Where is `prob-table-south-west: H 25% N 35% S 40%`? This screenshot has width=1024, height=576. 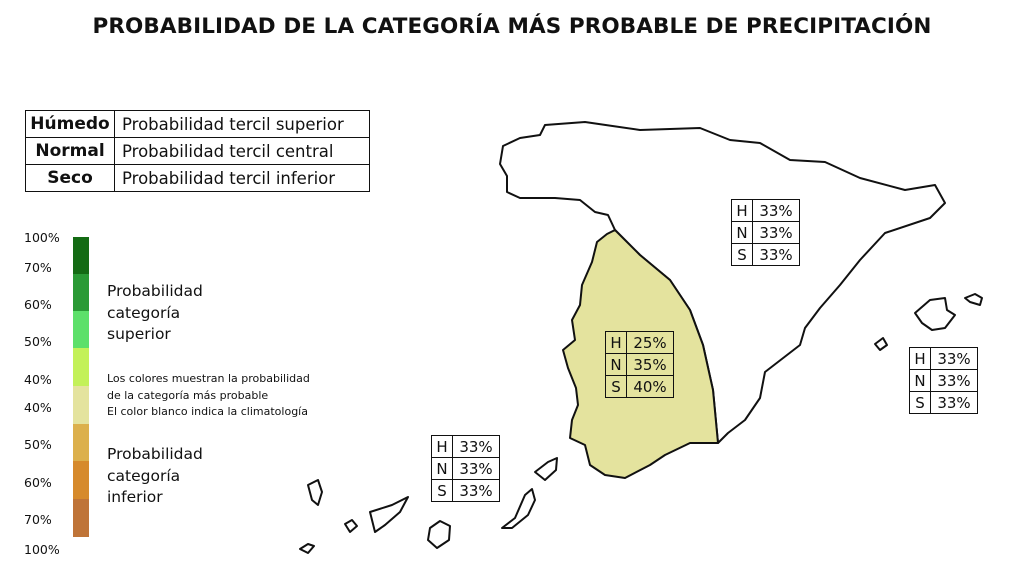 prob-table-south-west: H 25% N 35% S 40% is located at coordinates (639, 364).